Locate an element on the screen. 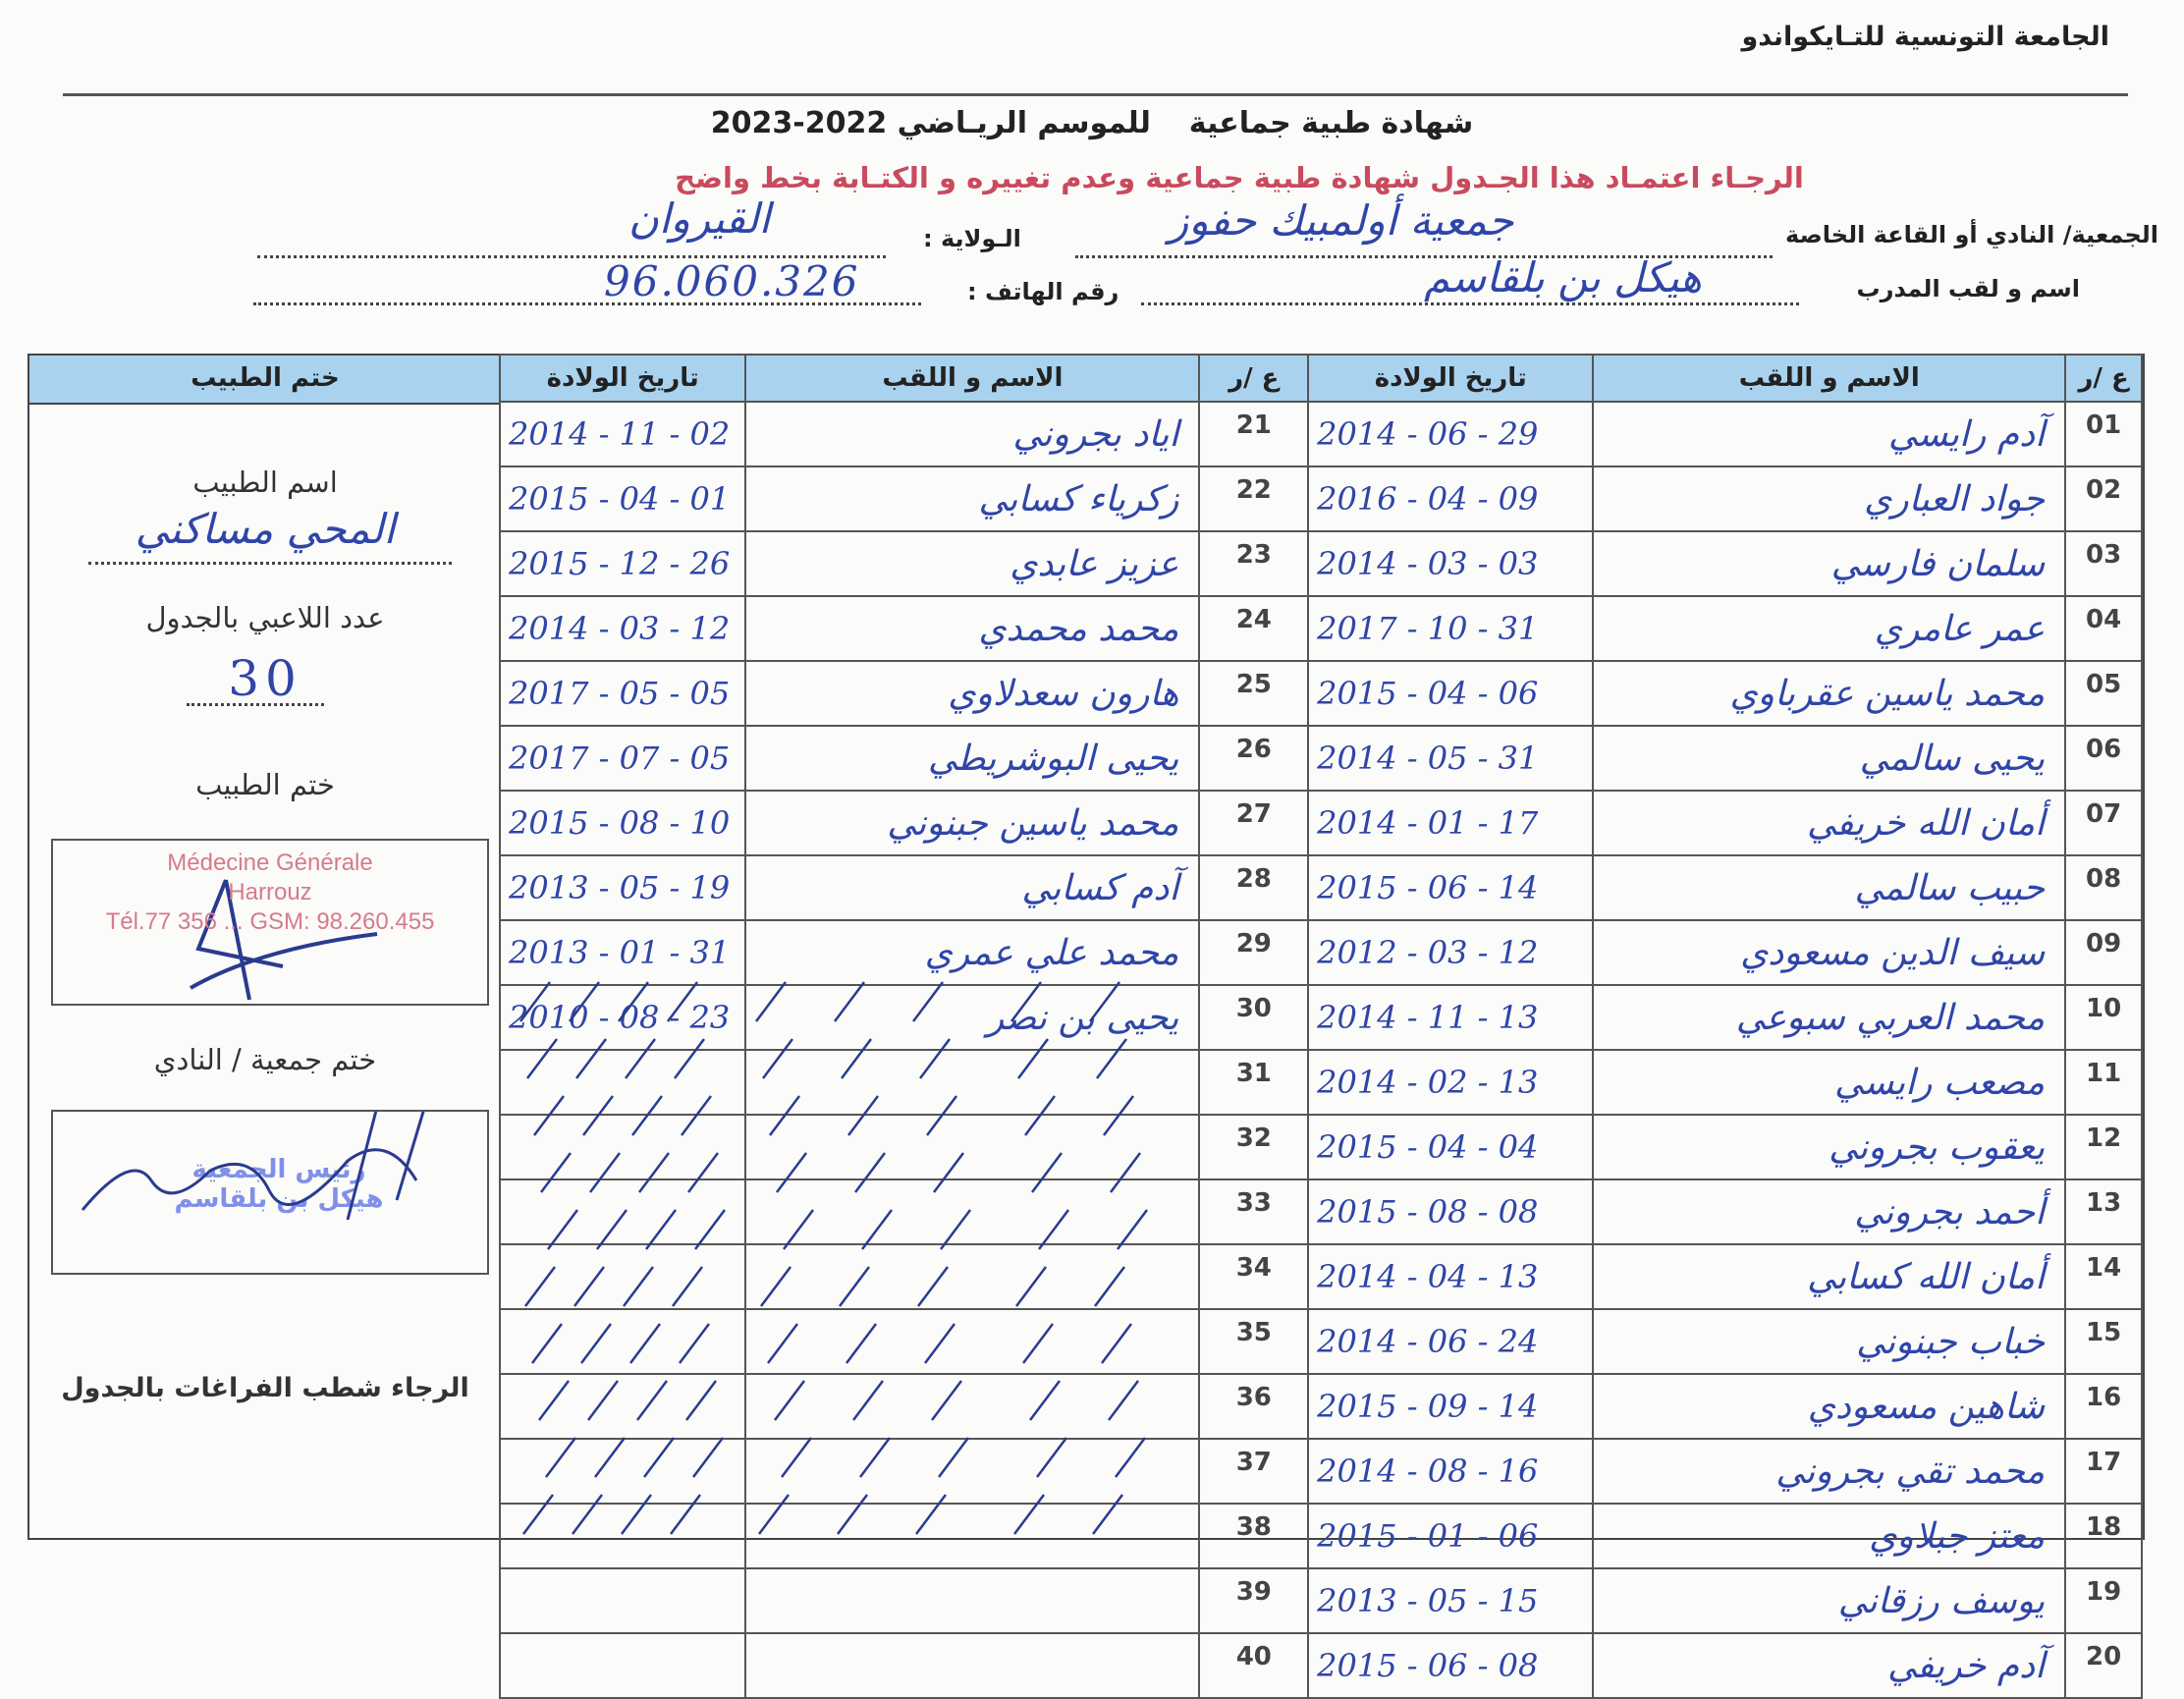 The height and width of the screenshot is (1699, 2184). player-name-field: عزيز عابدي is located at coordinates (972, 563).